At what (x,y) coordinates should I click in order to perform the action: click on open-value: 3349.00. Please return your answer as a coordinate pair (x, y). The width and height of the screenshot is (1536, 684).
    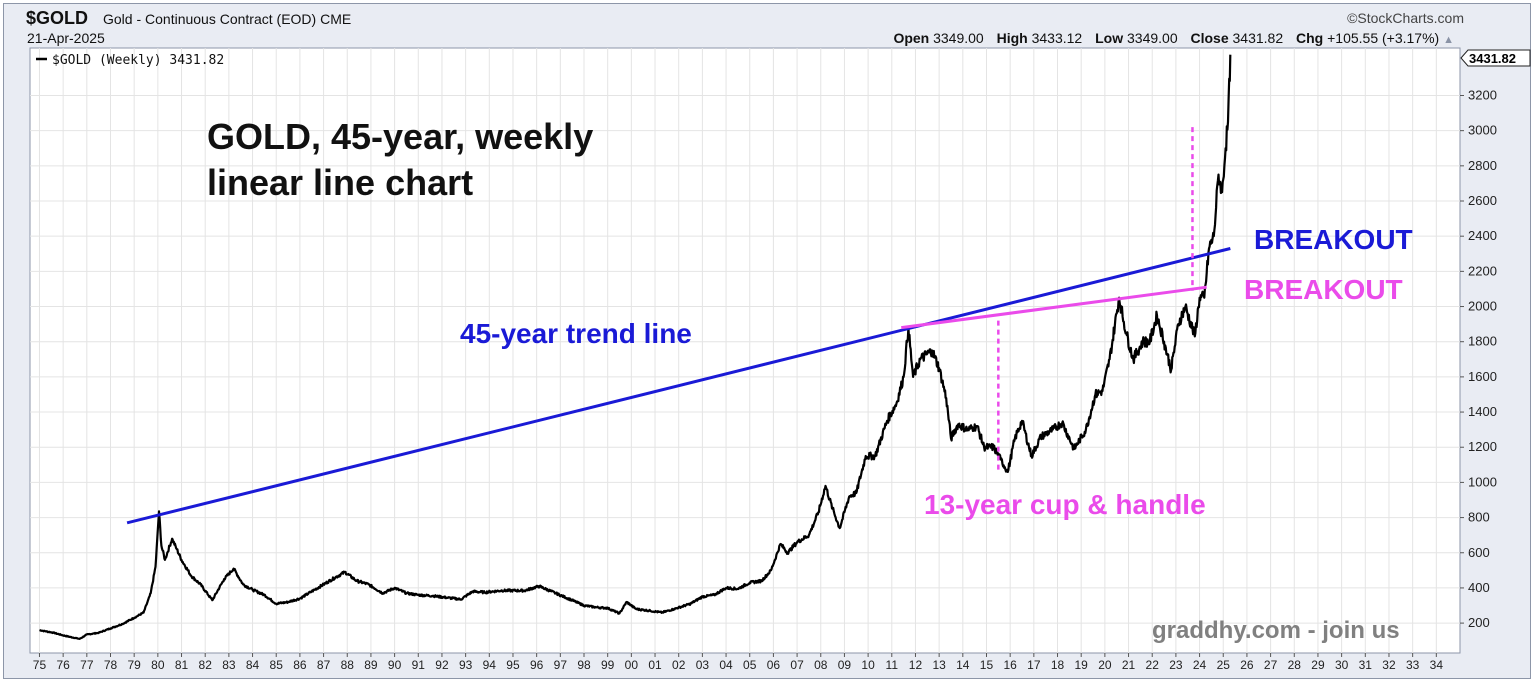
    Looking at the image, I should click on (958, 38).